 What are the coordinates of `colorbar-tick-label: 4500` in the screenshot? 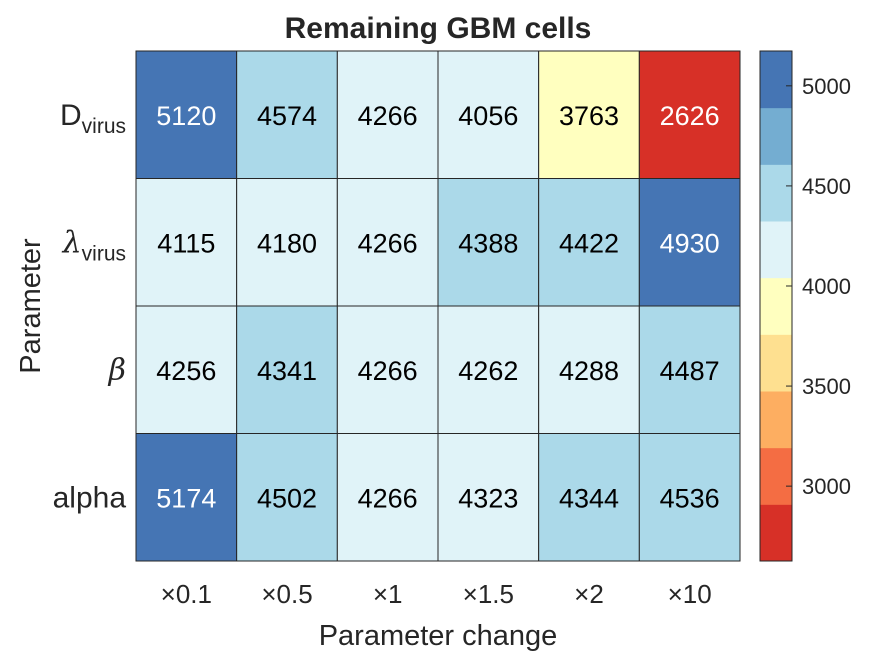 It's located at (826, 186).